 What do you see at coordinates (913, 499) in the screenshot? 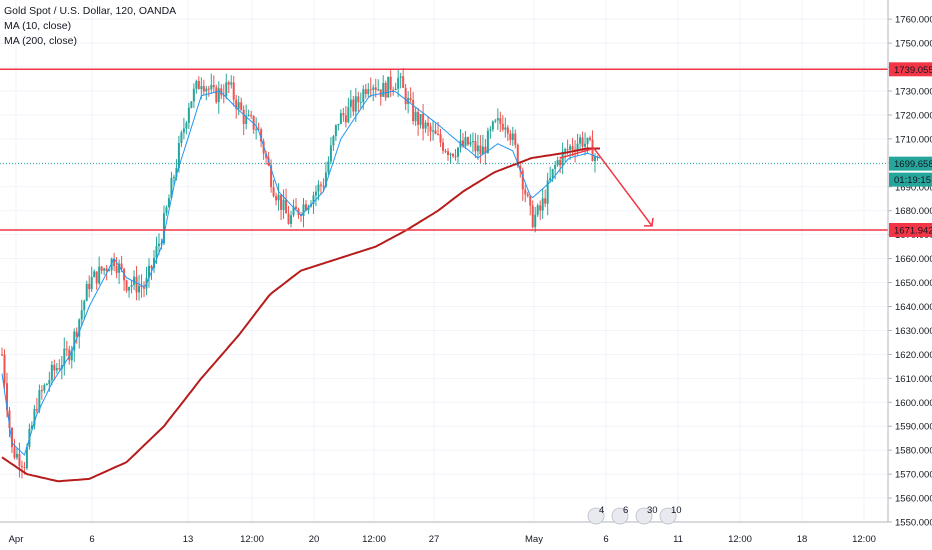
I see `price-tick-label: 1560.000` at bounding box center [913, 499].